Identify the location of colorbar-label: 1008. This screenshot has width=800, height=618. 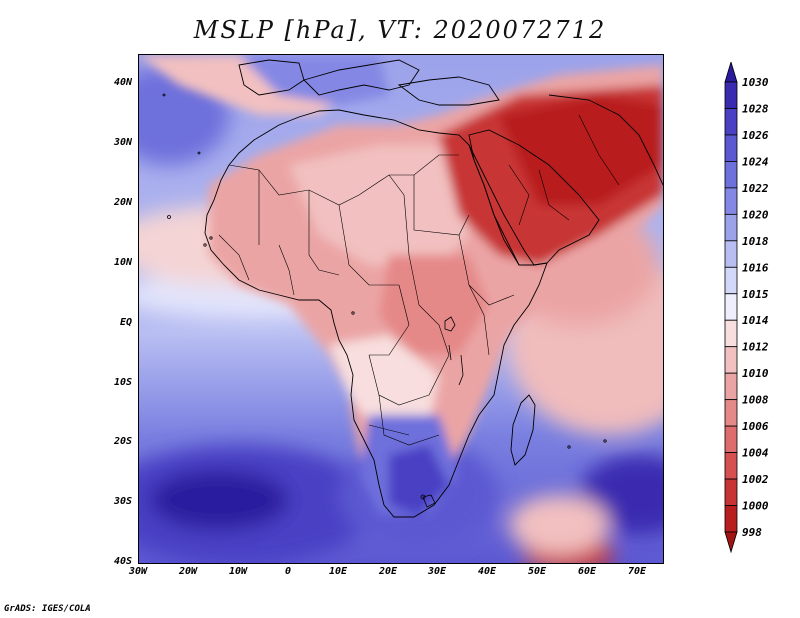
(755, 400).